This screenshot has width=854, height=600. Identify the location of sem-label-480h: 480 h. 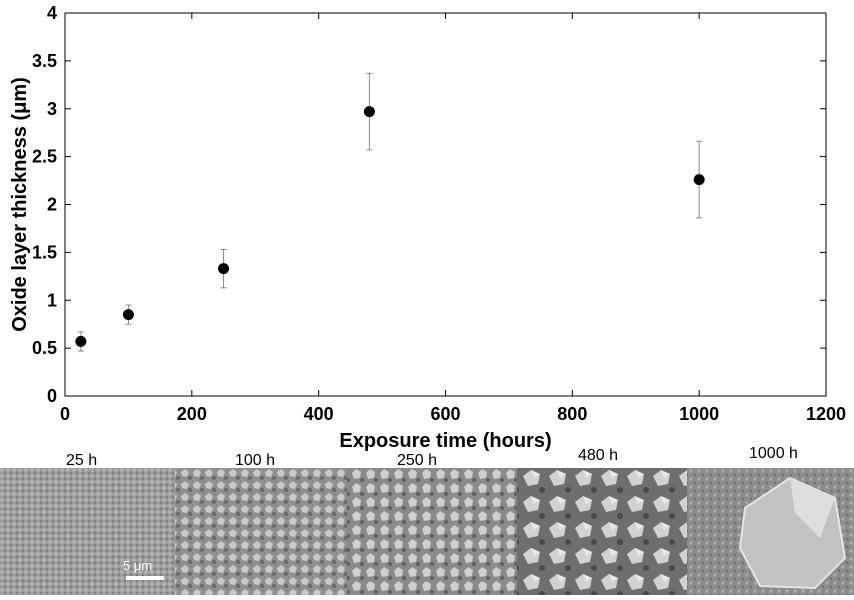
(598, 455).